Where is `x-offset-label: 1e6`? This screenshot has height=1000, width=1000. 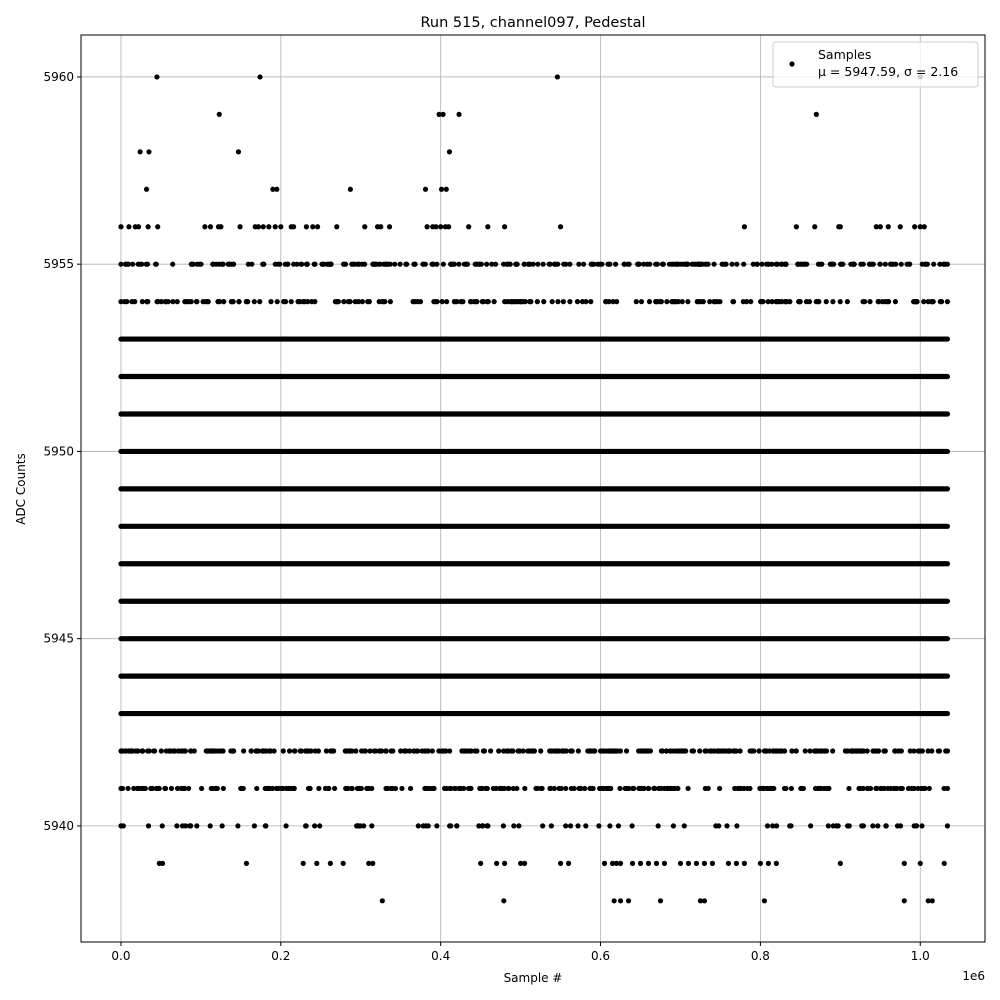
x-offset-label: 1e6 is located at coordinates (973, 976).